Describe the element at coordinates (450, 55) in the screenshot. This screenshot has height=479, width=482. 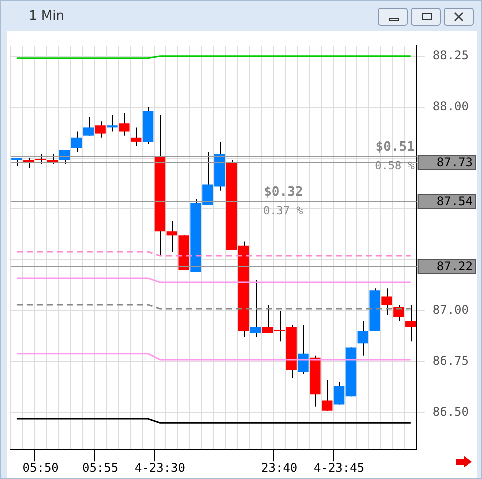
I see `y-tick-label: 88.25` at that location.